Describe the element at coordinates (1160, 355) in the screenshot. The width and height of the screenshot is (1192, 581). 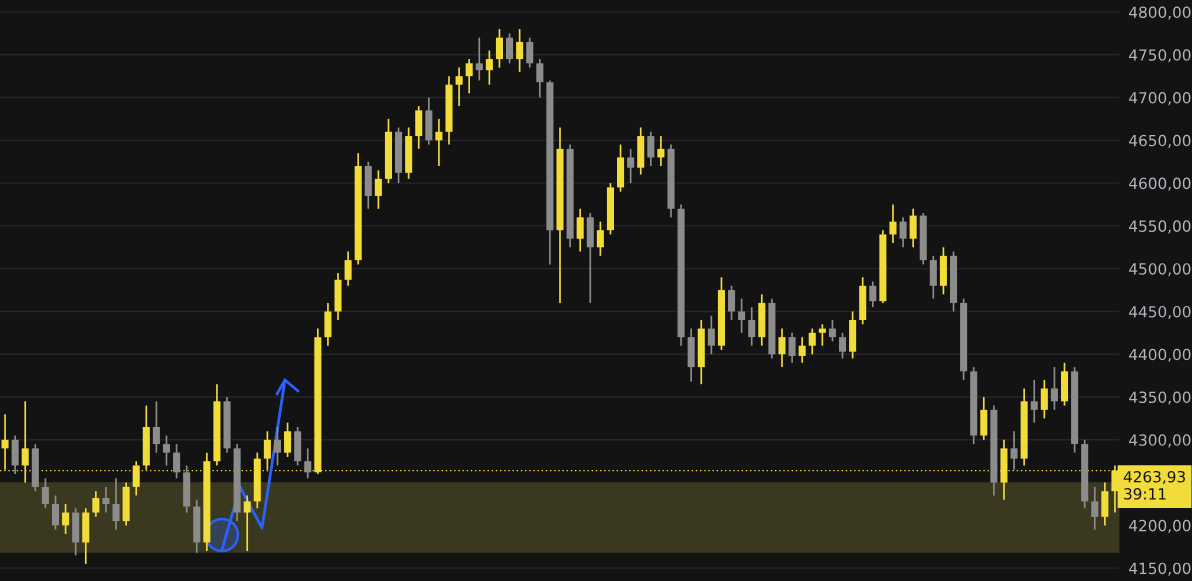
I see `y-tick-label: 4400,00` at that location.